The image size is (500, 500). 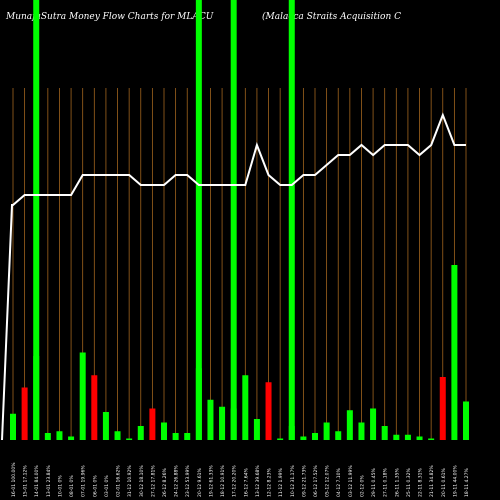 What do you see at coordinates (374, 482) in the screenshot?
I see `x-tick-label: 29-11 0.45%` at bounding box center [374, 482].